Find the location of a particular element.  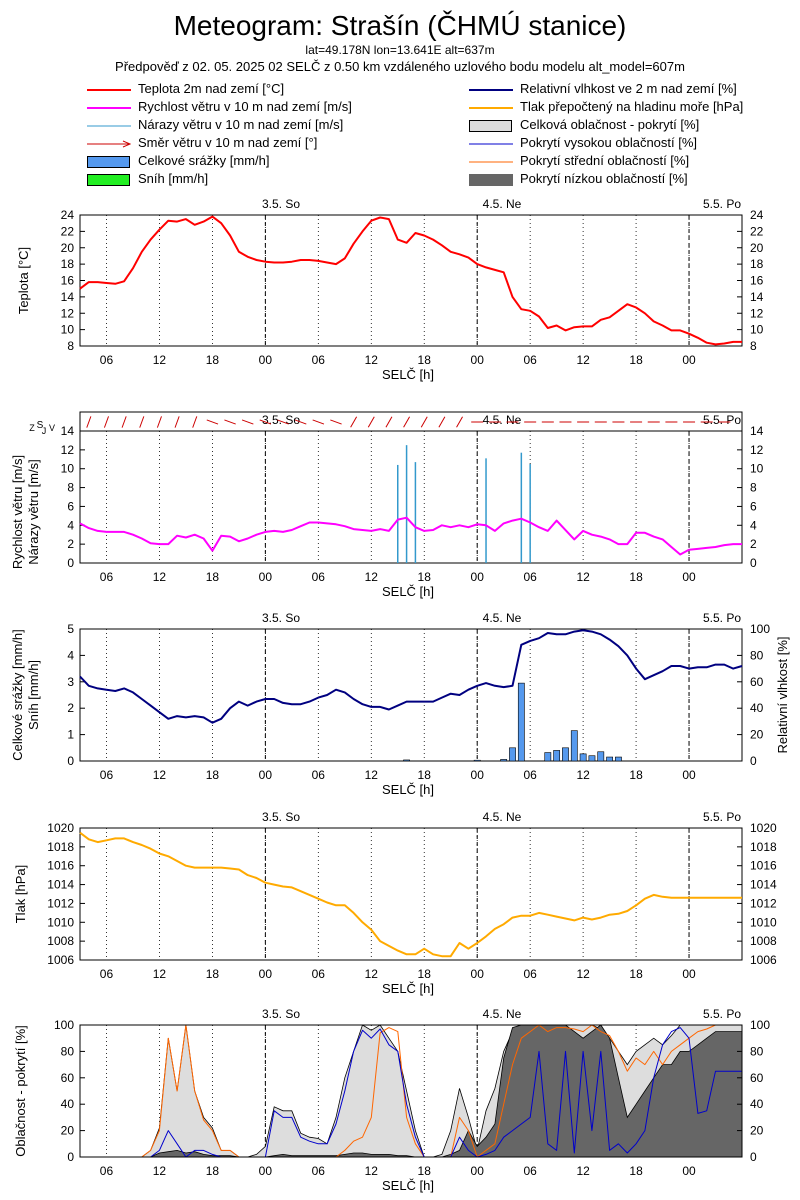

high-cloud-line is located at coordinates (411, 1092).